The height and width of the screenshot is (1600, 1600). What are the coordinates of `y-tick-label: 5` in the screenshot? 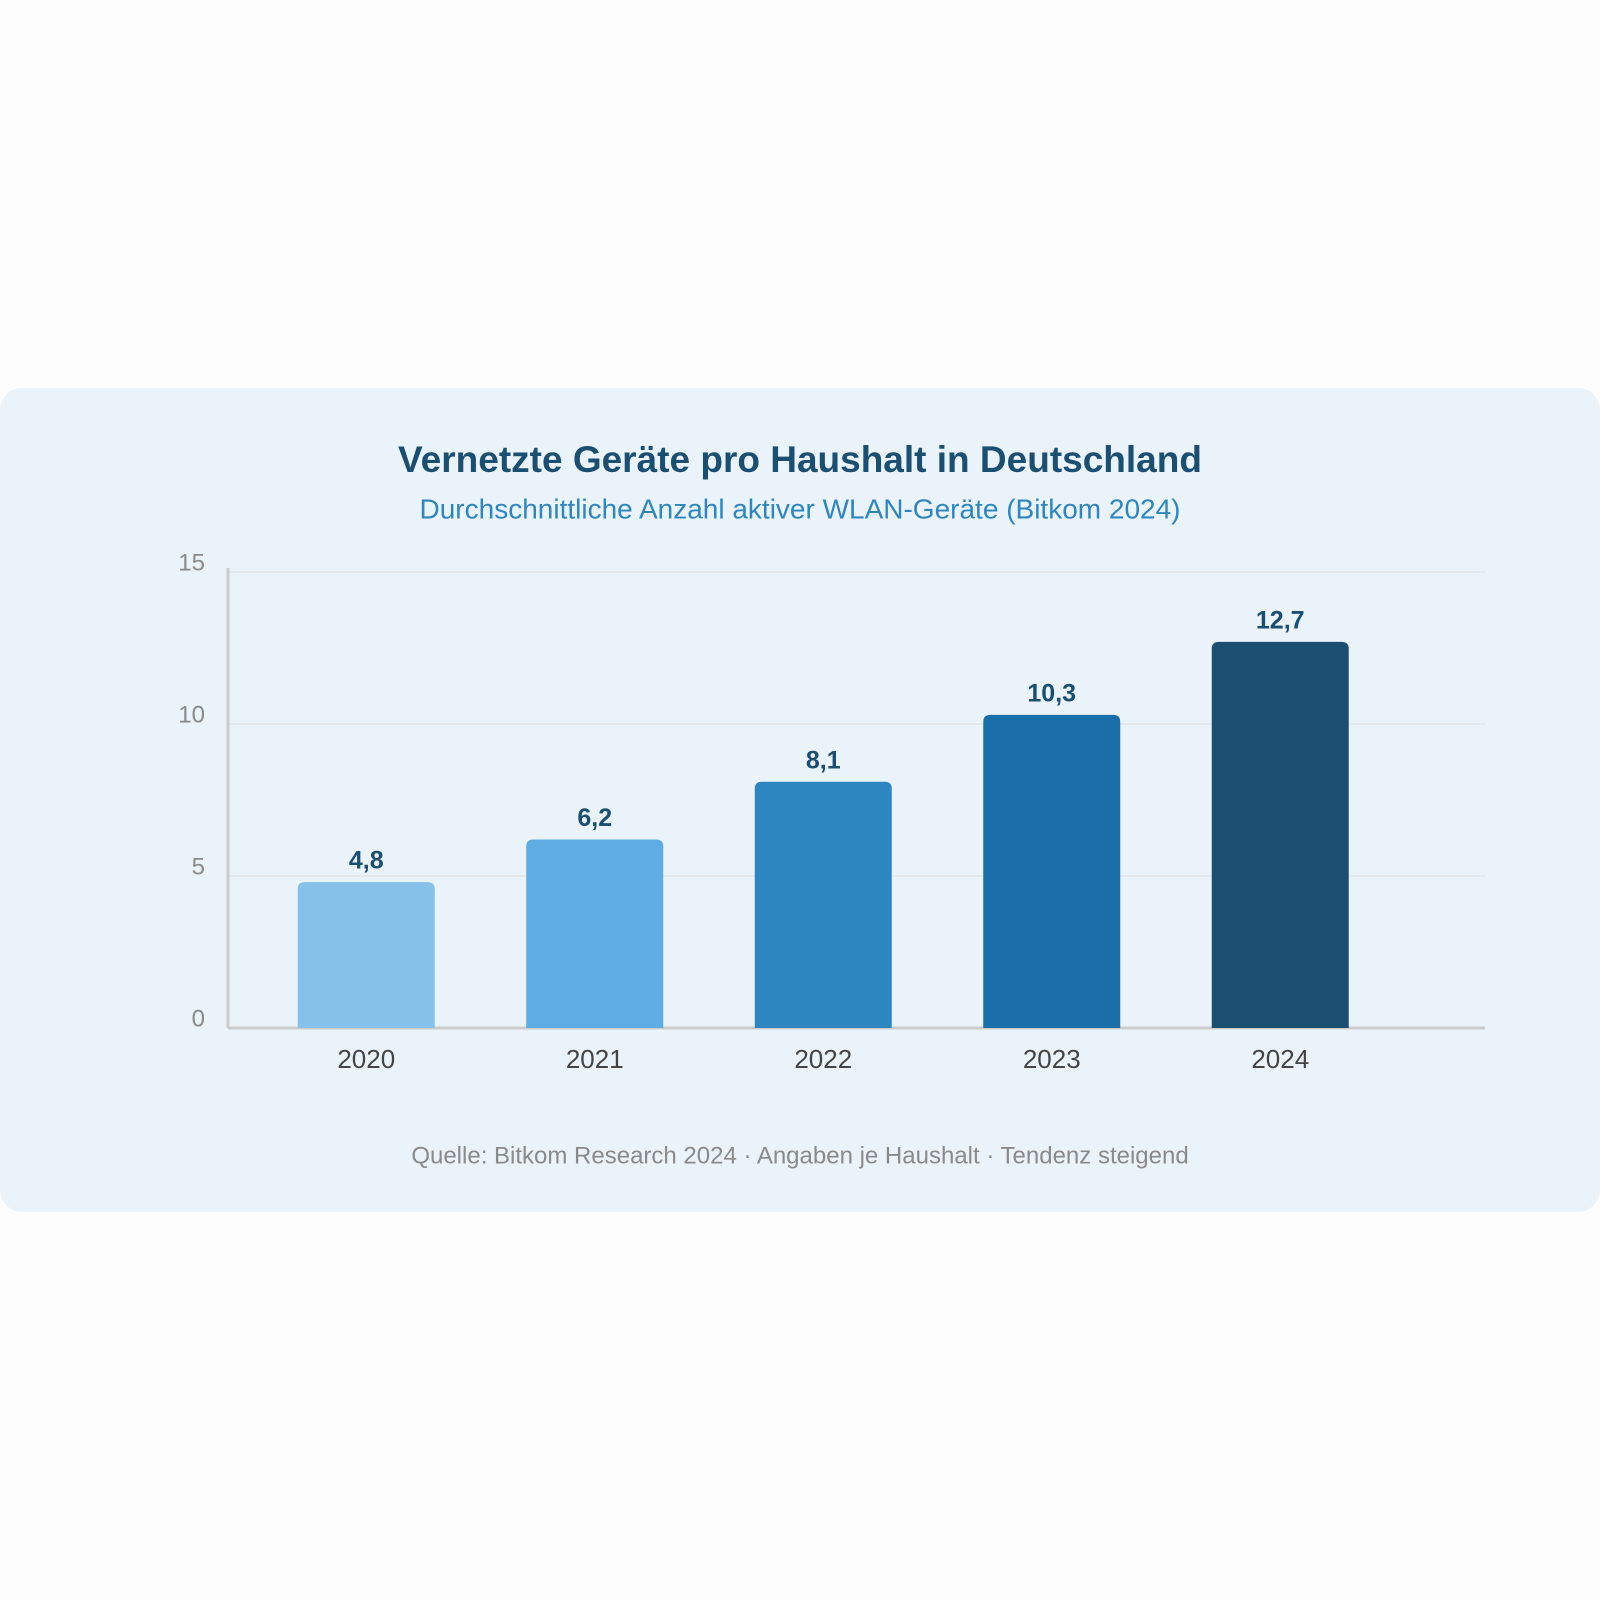 It's located at (198, 866).